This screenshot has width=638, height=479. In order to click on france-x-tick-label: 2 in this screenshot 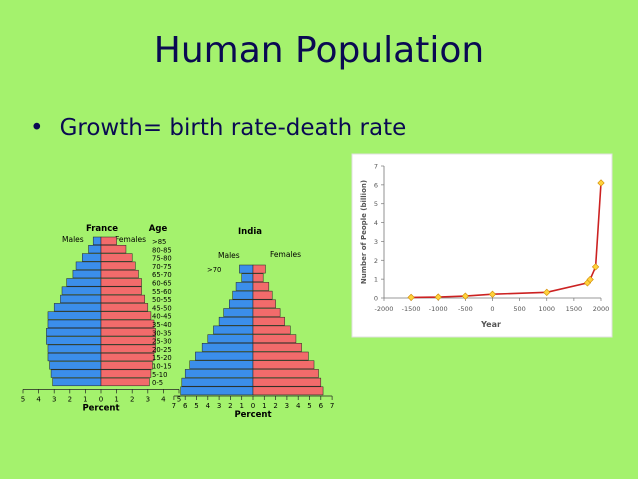, I will do `click(132, 399)`.